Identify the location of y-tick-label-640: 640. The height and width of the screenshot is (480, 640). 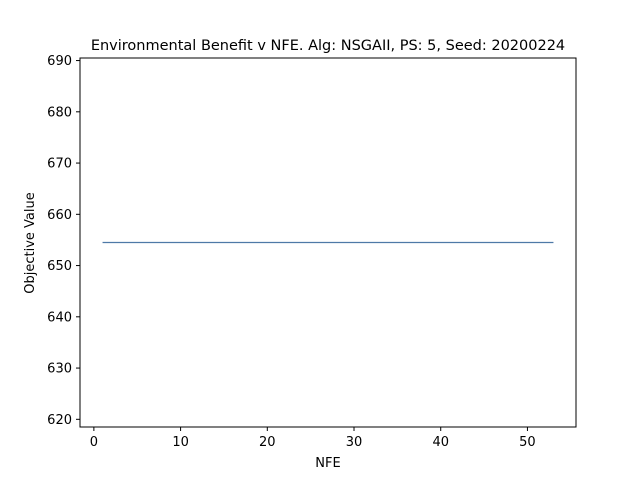
(59, 317).